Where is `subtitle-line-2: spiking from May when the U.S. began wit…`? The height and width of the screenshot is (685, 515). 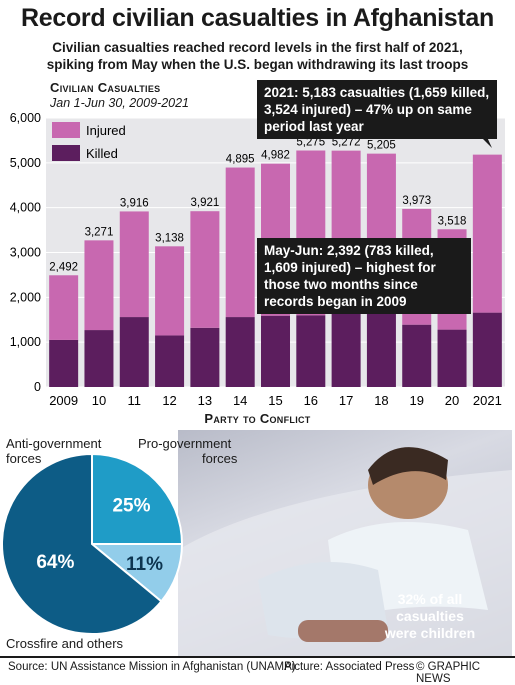
subtitle-line-2: spiking from May when the U.S. began wit… is located at coordinates (257, 64).